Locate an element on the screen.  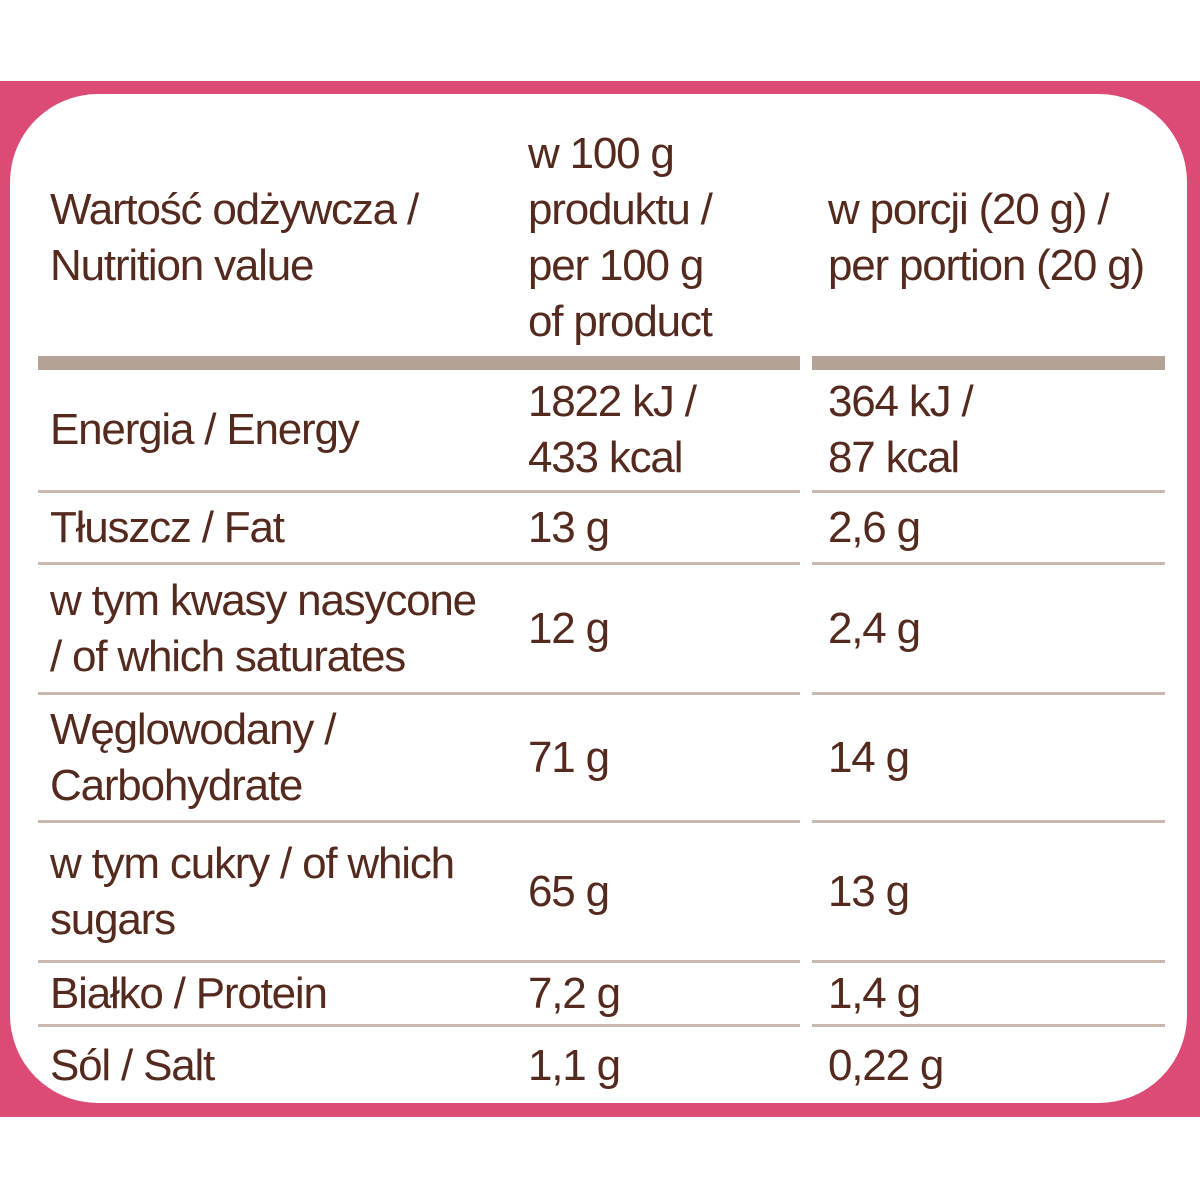
row-nutrient-label: Tłuszcz / Fat is located at coordinates (269, 526).